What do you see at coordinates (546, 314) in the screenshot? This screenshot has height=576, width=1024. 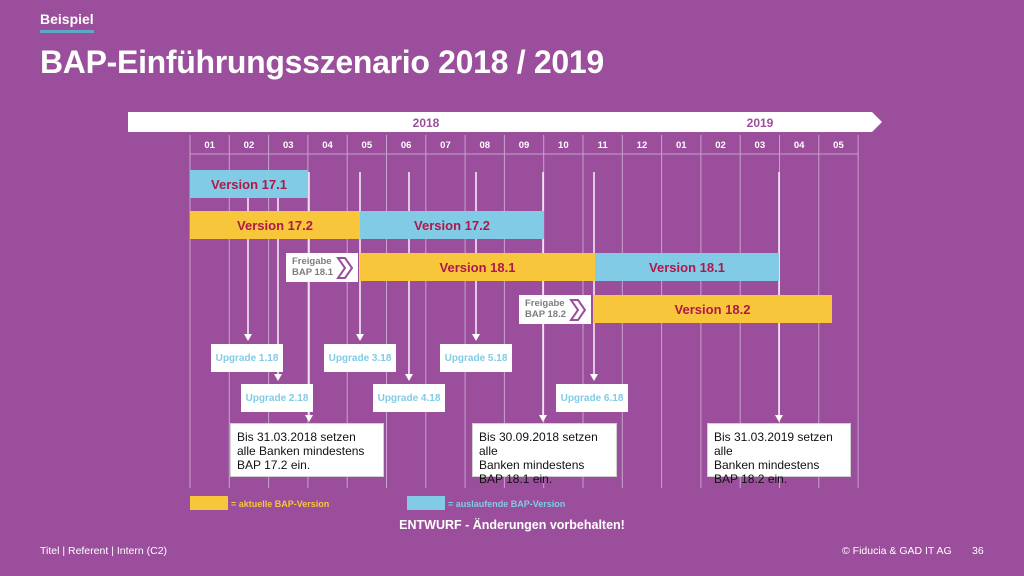 I see `release-label-line2: BAP 18.2` at bounding box center [546, 314].